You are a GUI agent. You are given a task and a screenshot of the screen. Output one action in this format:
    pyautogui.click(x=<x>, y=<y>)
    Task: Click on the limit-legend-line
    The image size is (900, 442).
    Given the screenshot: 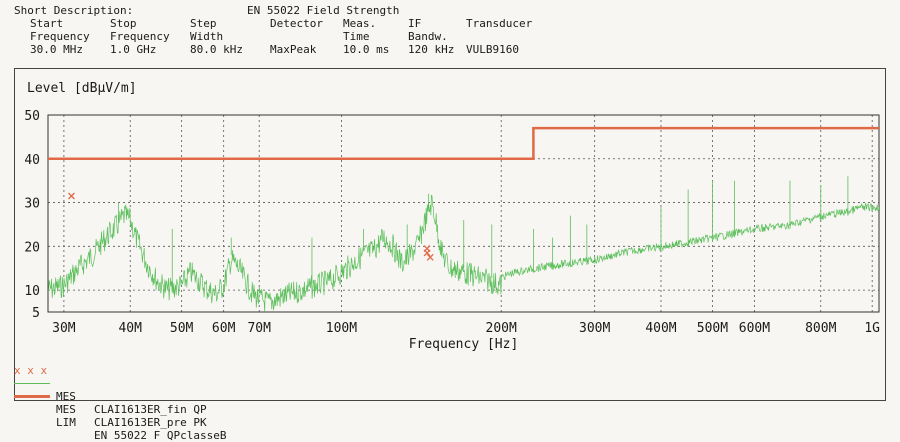 What is the action you would take?
    pyautogui.click(x=32, y=396)
    